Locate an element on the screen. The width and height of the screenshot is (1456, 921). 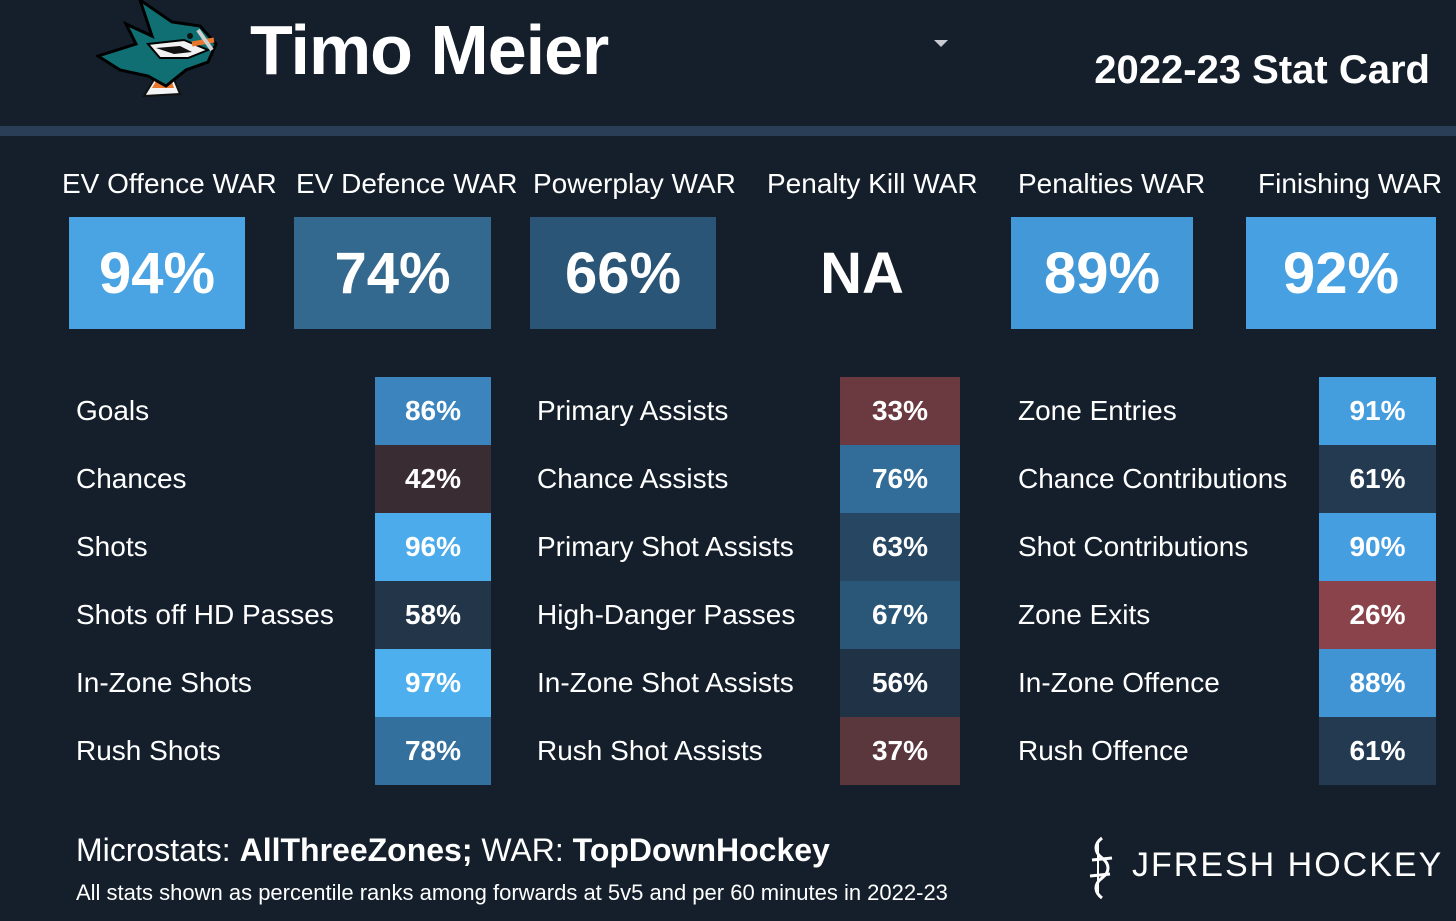
microstats-source: AllThreeZones; is located at coordinates (356, 850).